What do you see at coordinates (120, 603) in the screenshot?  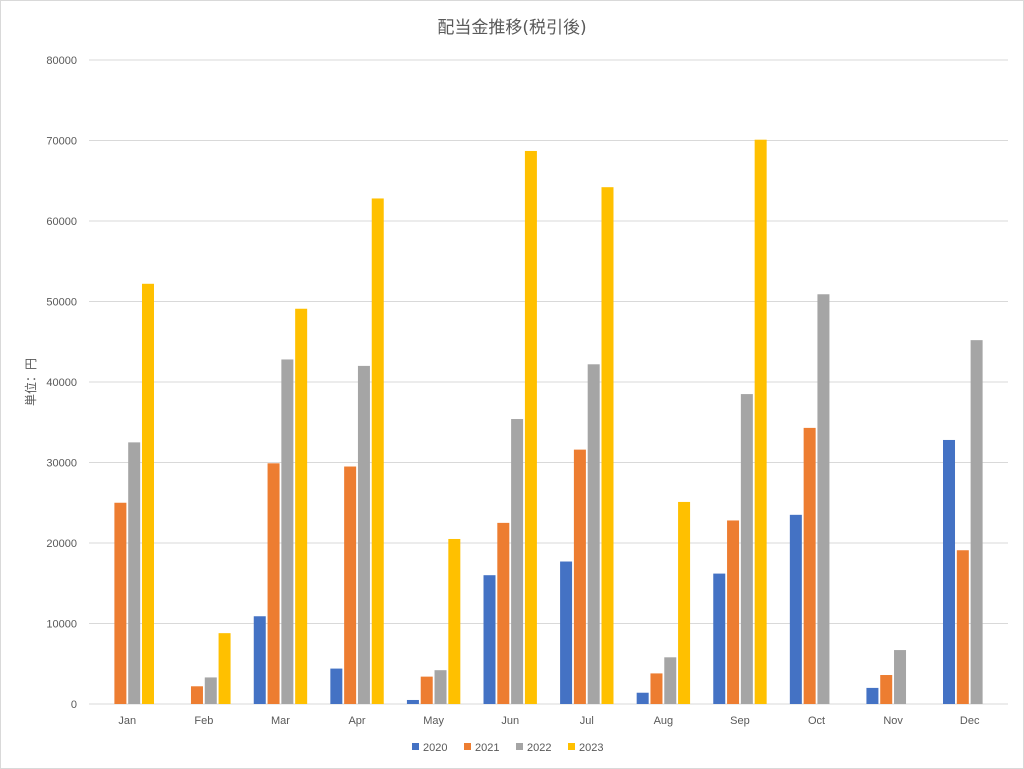 I see `bar-2021-jan` at bounding box center [120, 603].